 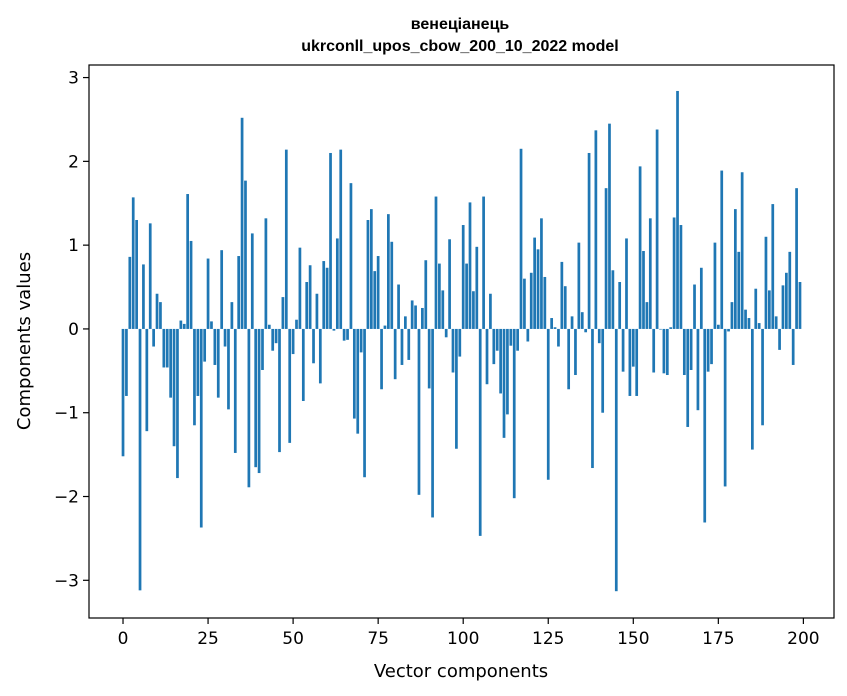 What do you see at coordinates (73, 330) in the screenshot?
I see `y-tick-label: 0` at bounding box center [73, 330].